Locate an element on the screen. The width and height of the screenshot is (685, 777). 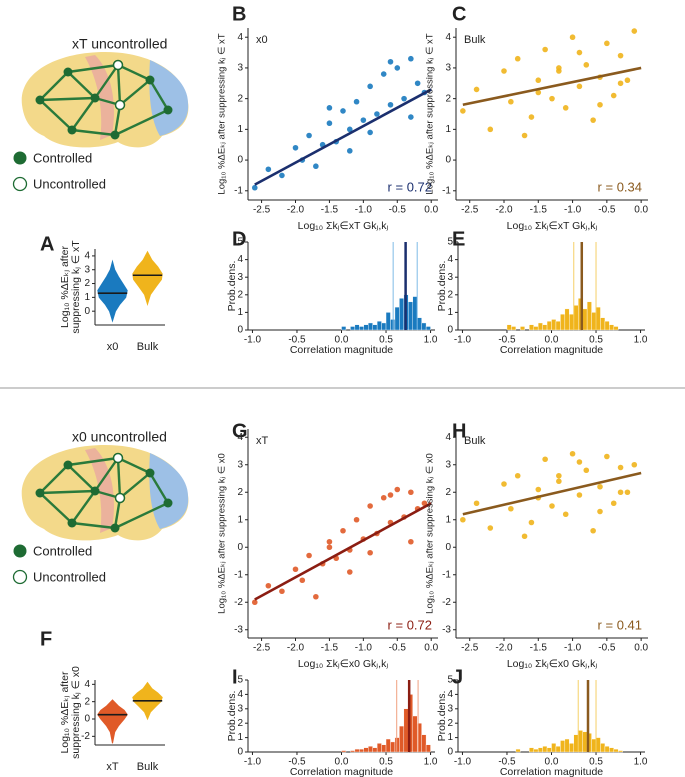
x-tick-label: -1.5 is located at coordinates (330, 210).